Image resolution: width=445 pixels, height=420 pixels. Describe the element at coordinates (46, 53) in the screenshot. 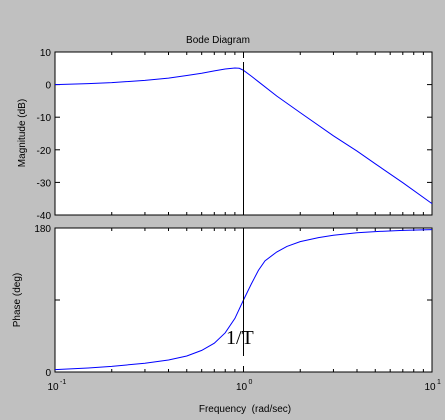

I see `magnitude-ytick-label: 10` at that location.